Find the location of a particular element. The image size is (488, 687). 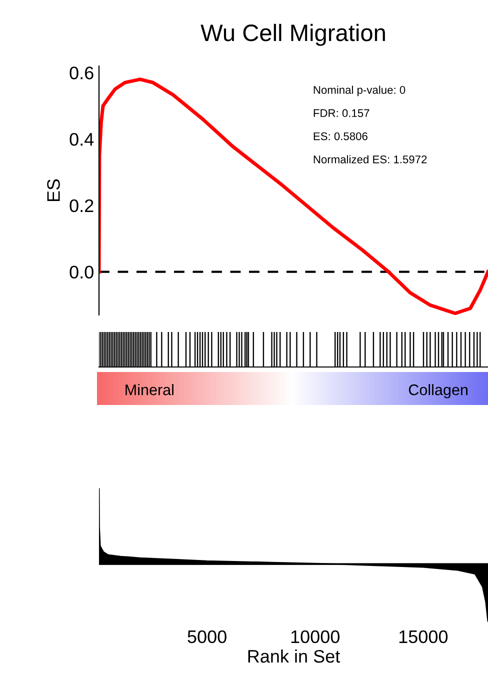

x-axis-title: Rank in Set is located at coordinates (294, 656).